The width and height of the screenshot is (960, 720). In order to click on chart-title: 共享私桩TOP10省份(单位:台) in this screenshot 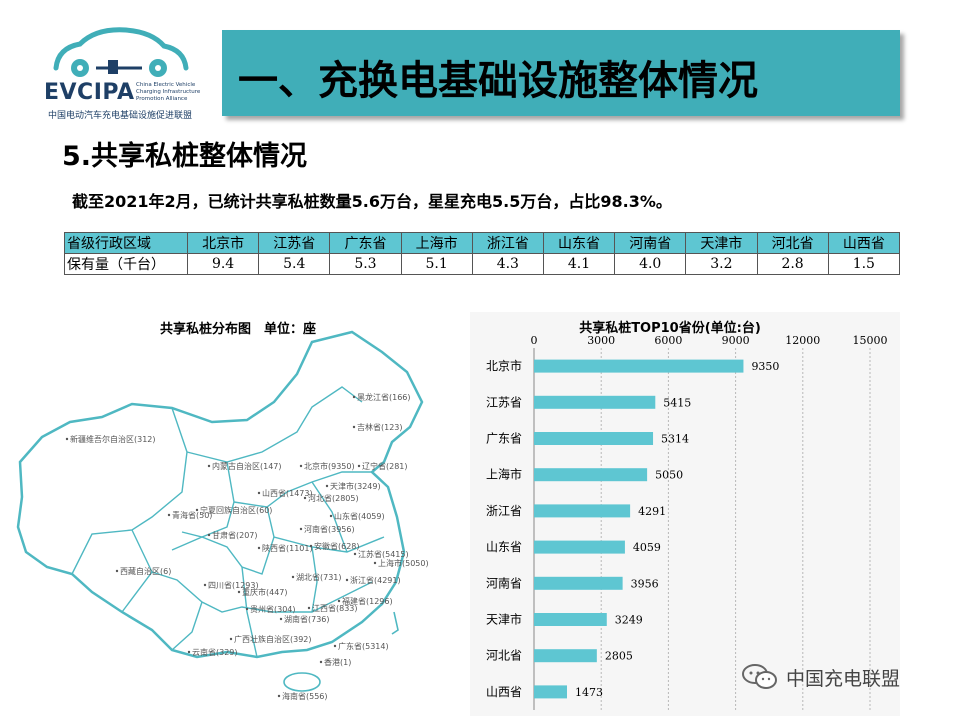, I will do `click(670, 328)`.